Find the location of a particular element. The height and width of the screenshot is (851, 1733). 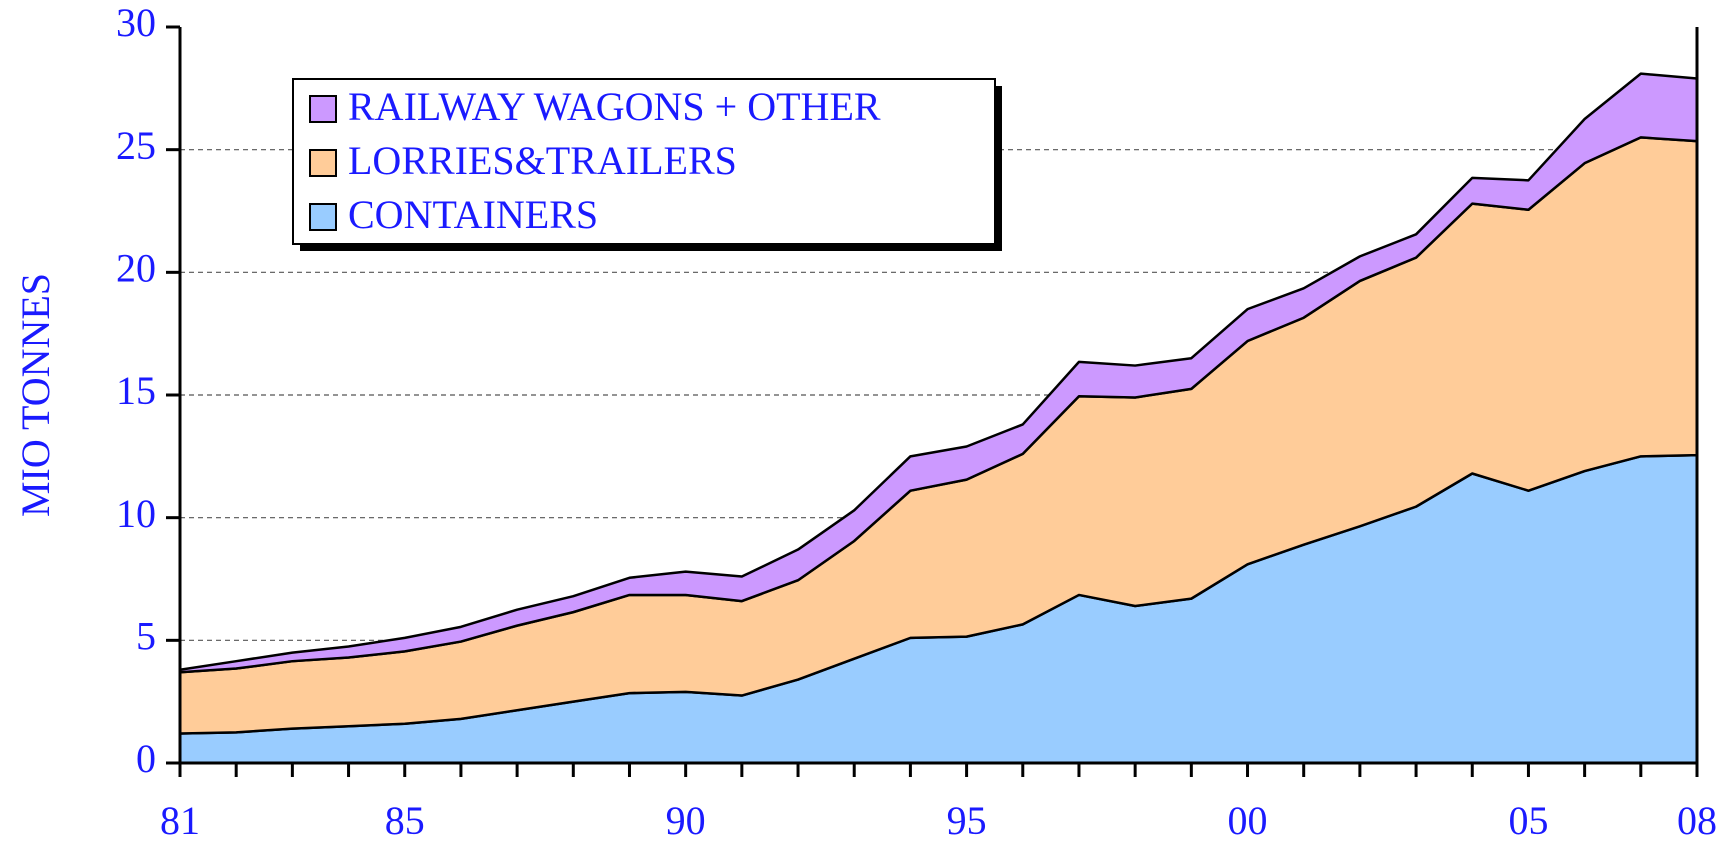

legend is located at coordinates (644, 161).